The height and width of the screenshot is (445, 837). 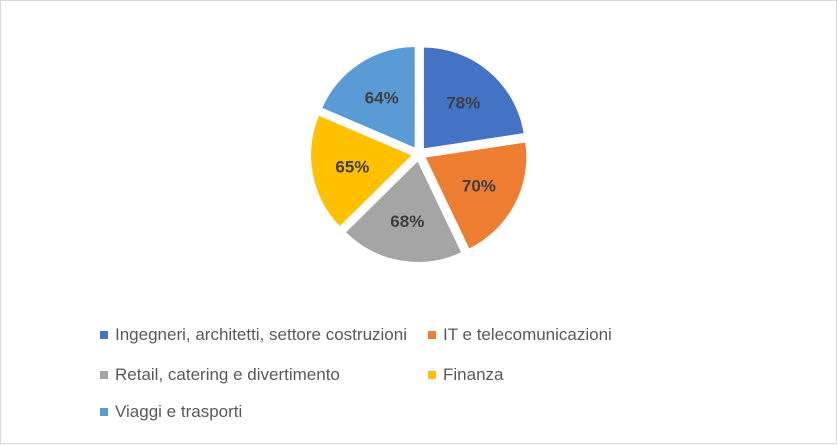 I want to click on legend-label: IT e telecomunicazioni, so click(x=527, y=334).